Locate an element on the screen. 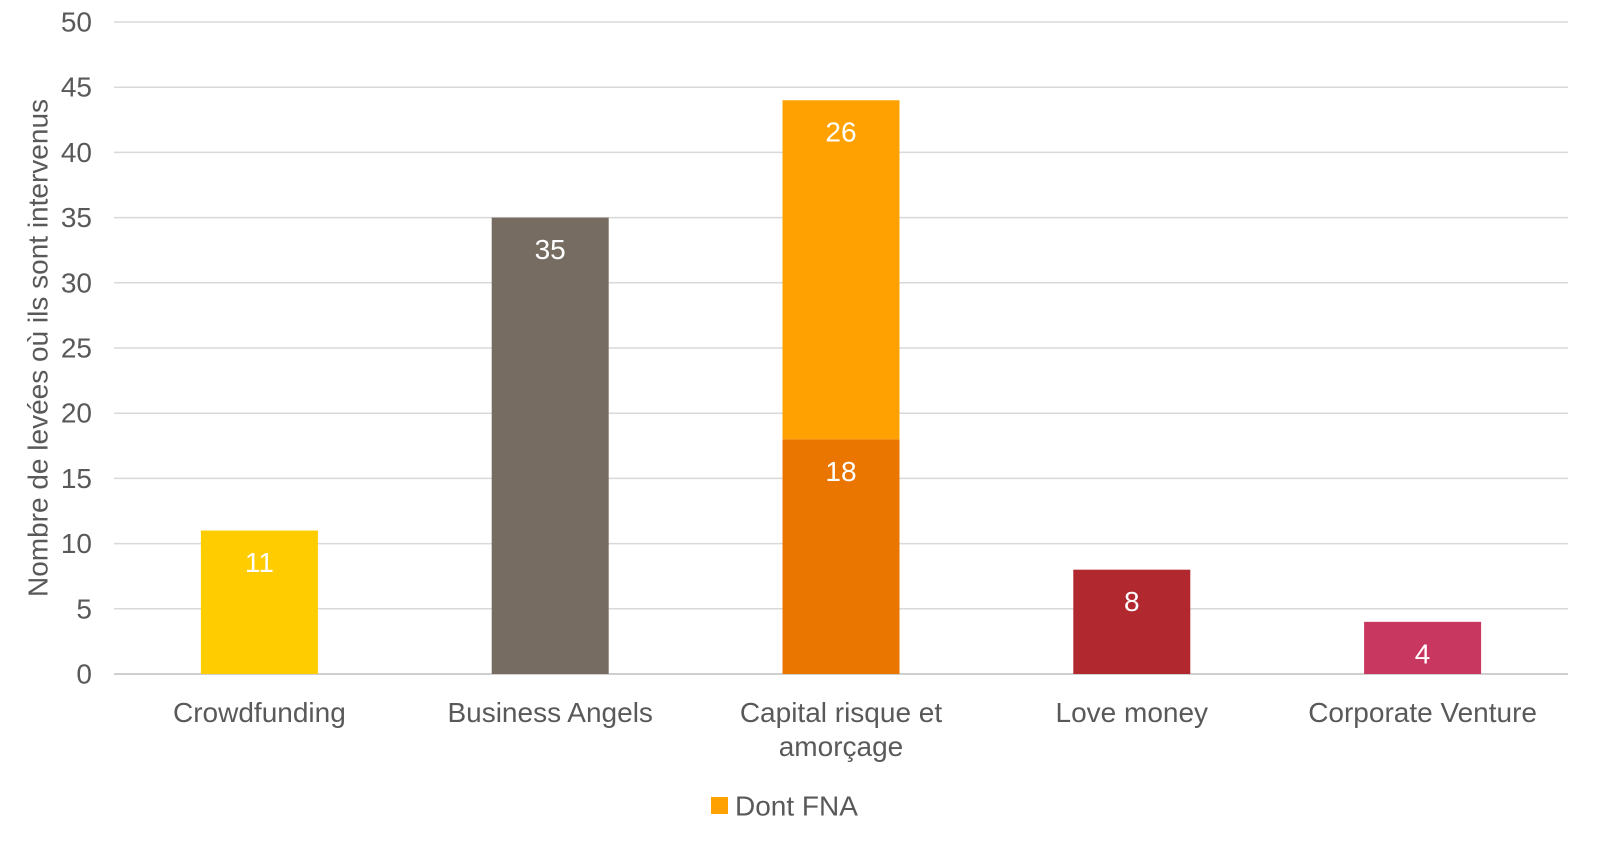  x-tick-label-line: Love money is located at coordinates (1132, 712).